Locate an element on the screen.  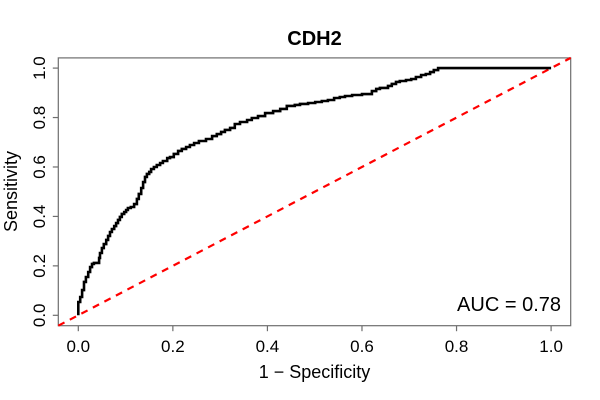
y-tick-label: 1.0 is located at coordinates (39, 68).